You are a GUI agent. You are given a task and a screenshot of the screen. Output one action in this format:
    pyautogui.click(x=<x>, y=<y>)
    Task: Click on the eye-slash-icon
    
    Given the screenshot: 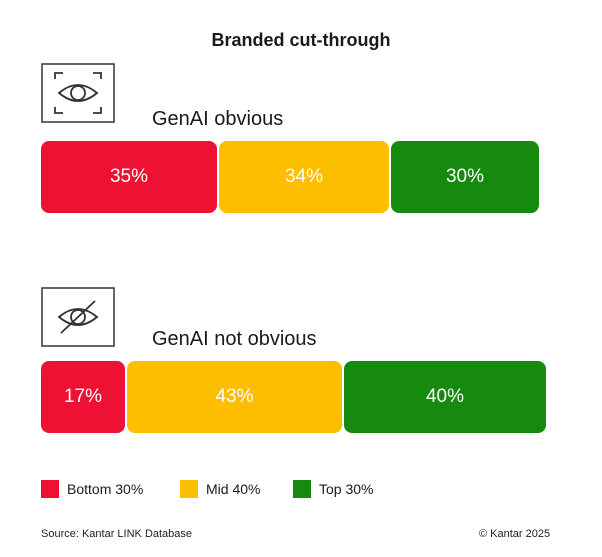 What is the action you would take?
    pyautogui.click(x=78, y=317)
    